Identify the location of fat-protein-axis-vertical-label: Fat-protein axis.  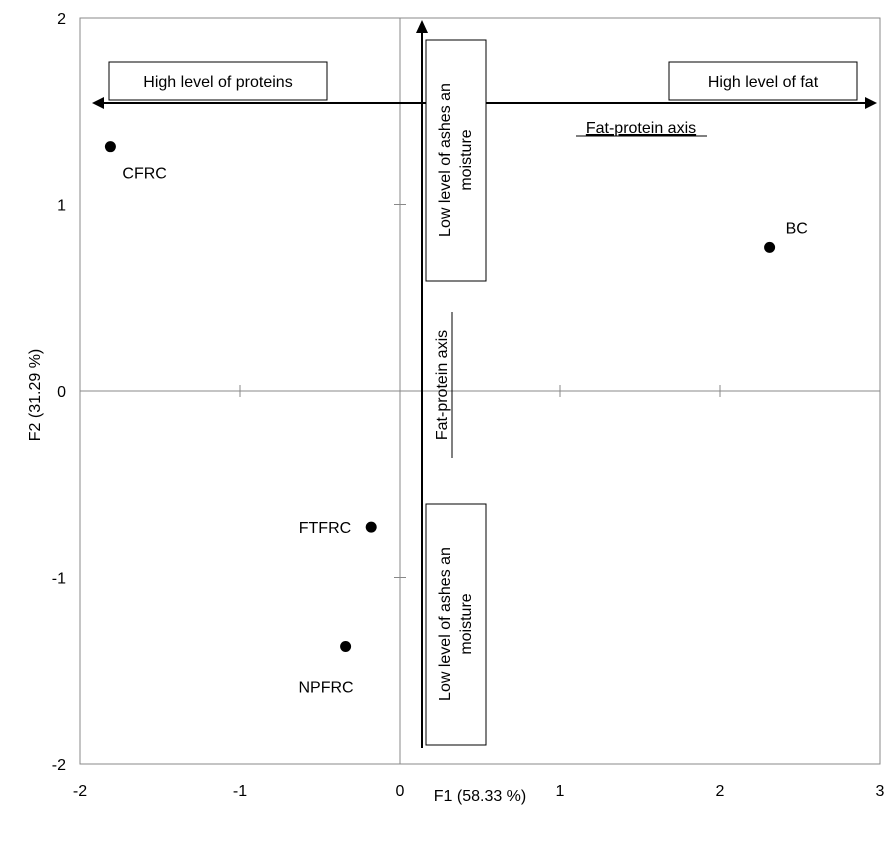
(442, 385).